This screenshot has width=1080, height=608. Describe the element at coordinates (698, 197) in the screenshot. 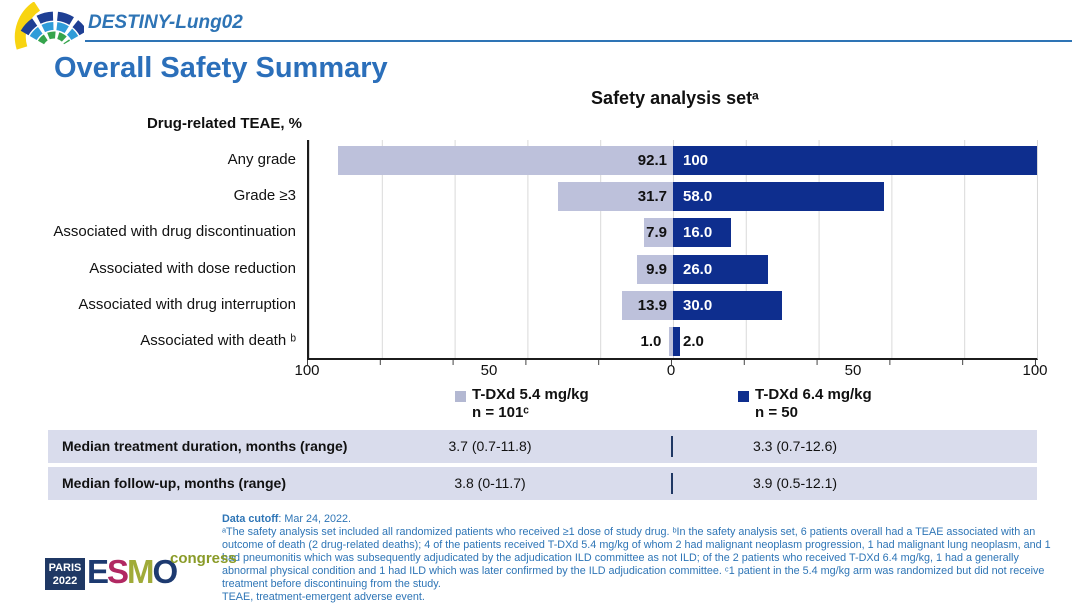

I see `bar-value-64: 58.0` at that location.